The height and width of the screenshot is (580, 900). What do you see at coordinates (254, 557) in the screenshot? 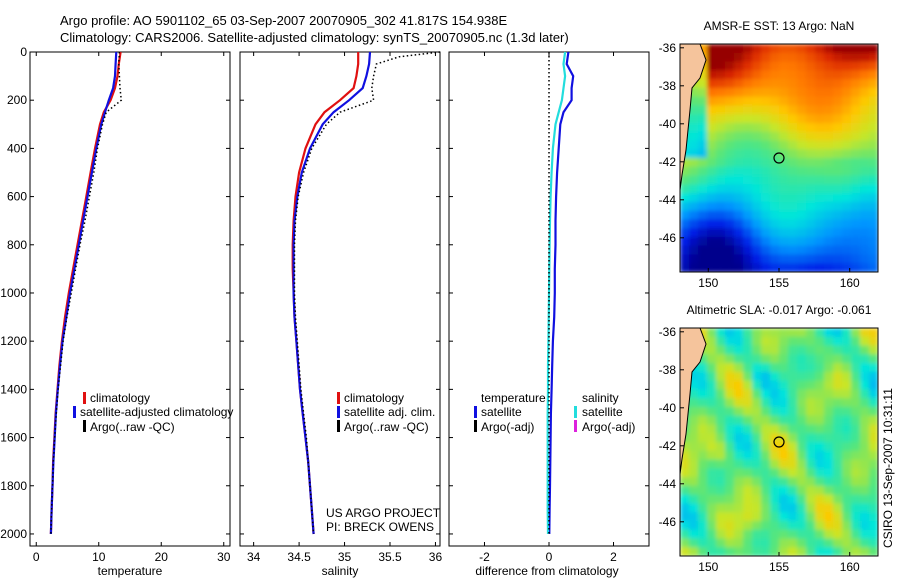
I see `x-tick-label: 34` at bounding box center [254, 557].